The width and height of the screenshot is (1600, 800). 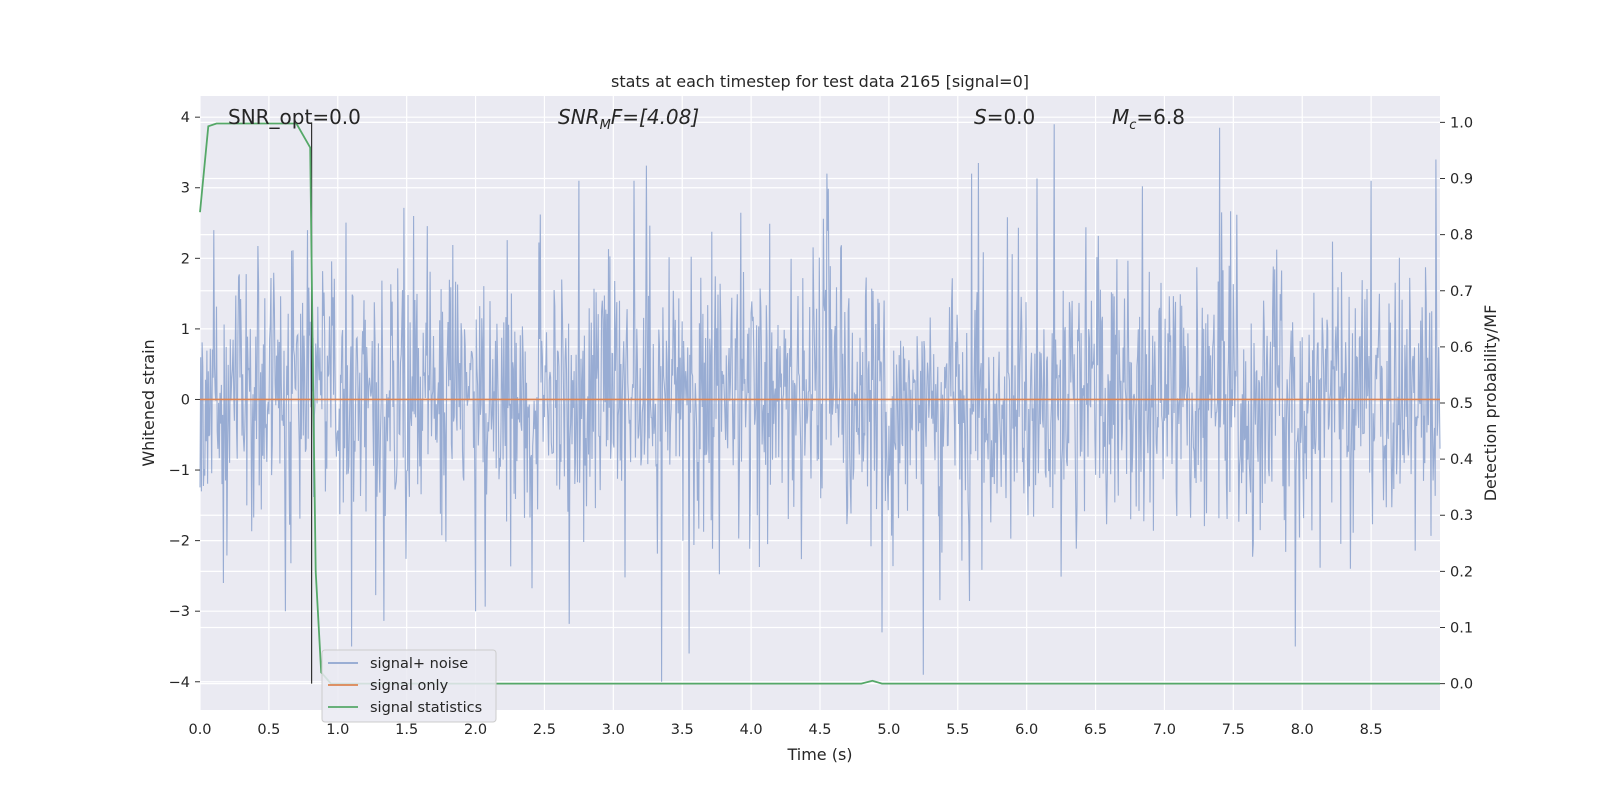 I want to click on x-tick-label: 5.5, so click(x=957, y=730).